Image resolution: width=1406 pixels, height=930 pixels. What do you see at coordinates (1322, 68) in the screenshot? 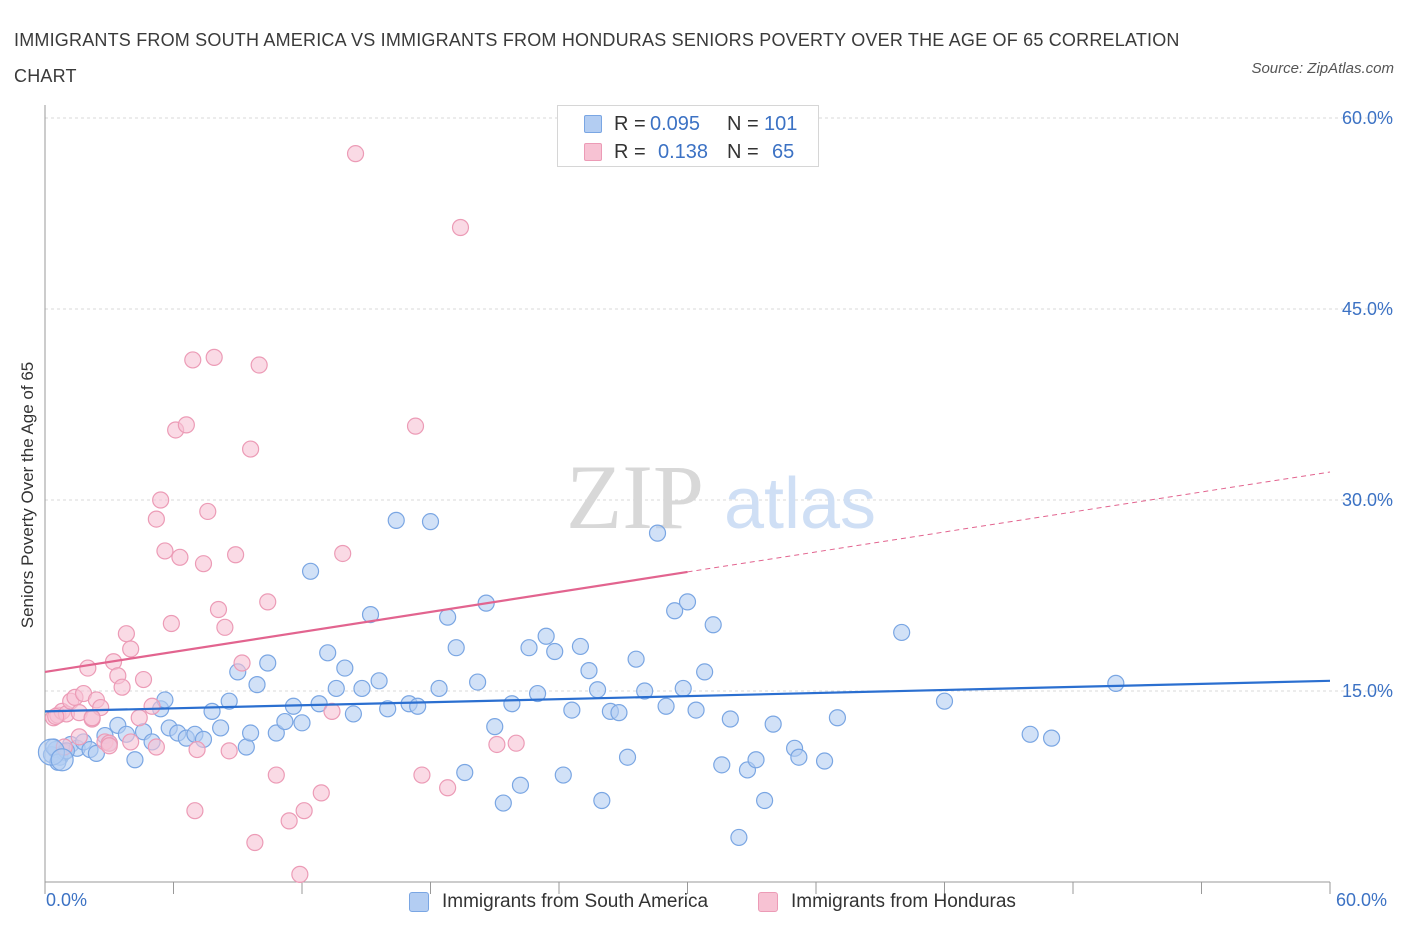
I see `source-label: Source: ZipAtlas.com` at bounding box center [1322, 68].